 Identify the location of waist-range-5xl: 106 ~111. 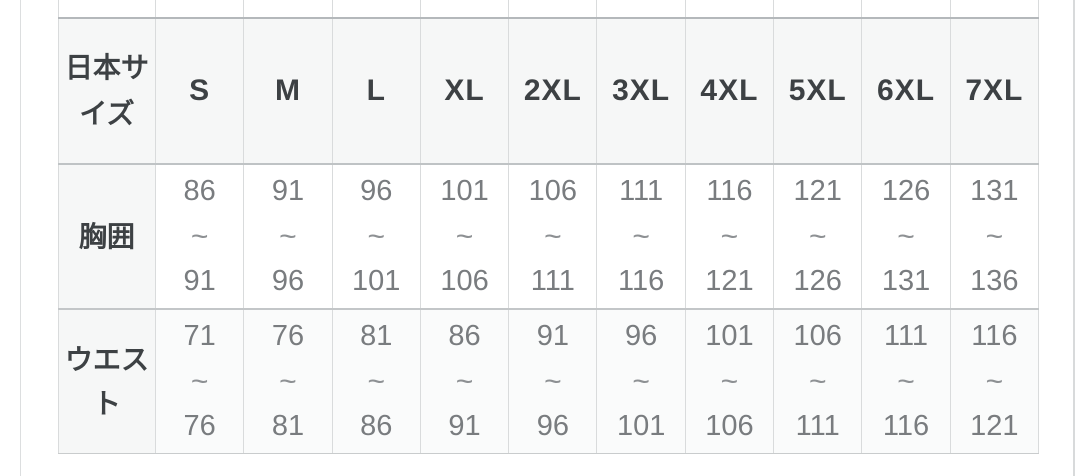
(818, 381).